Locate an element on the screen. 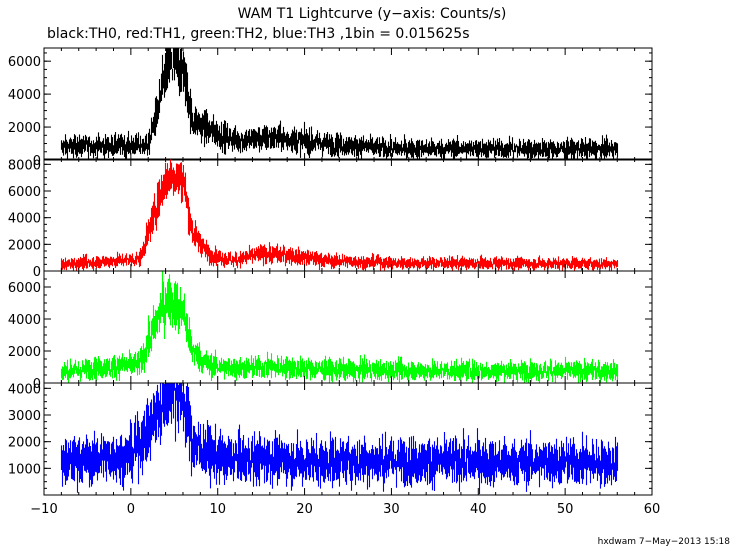 The height and width of the screenshot is (551, 744). x-tick-label: 40 is located at coordinates (478, 509).